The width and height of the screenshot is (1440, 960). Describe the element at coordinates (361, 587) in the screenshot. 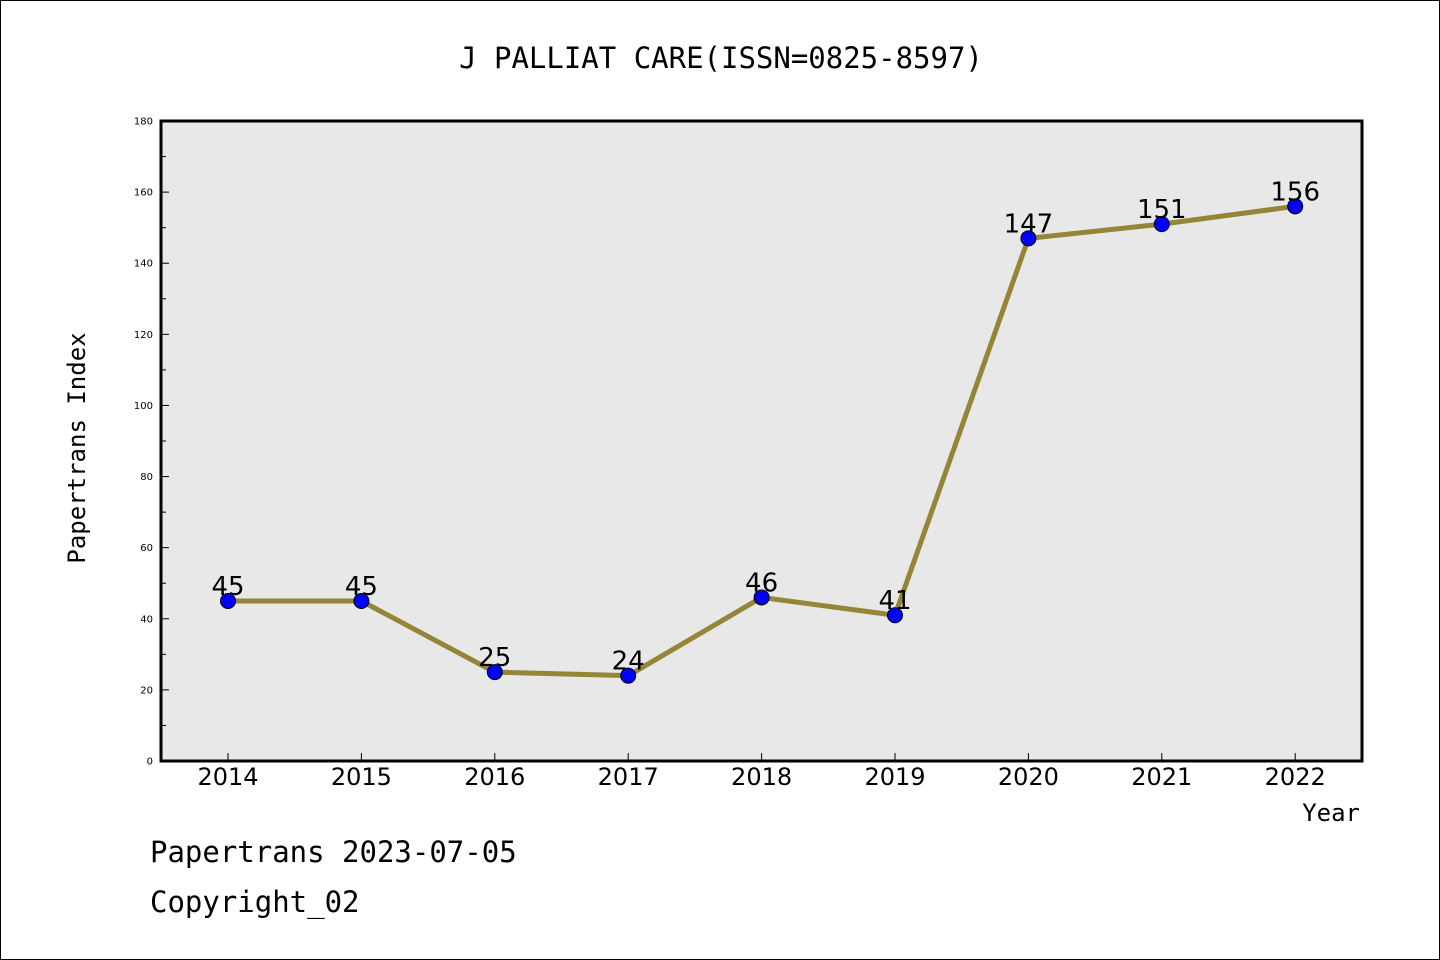

I see `data-label-2015: 45` at that location.